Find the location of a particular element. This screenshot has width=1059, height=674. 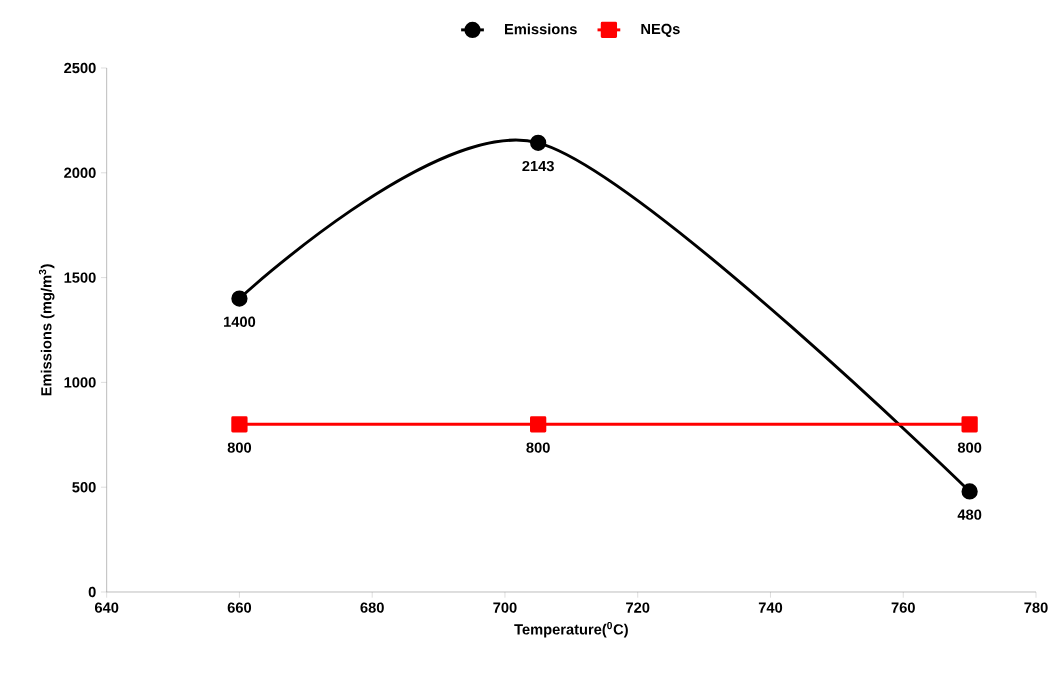

x-axis-title: Temperature($^{0}$C) is located at coordinates (571, 629).